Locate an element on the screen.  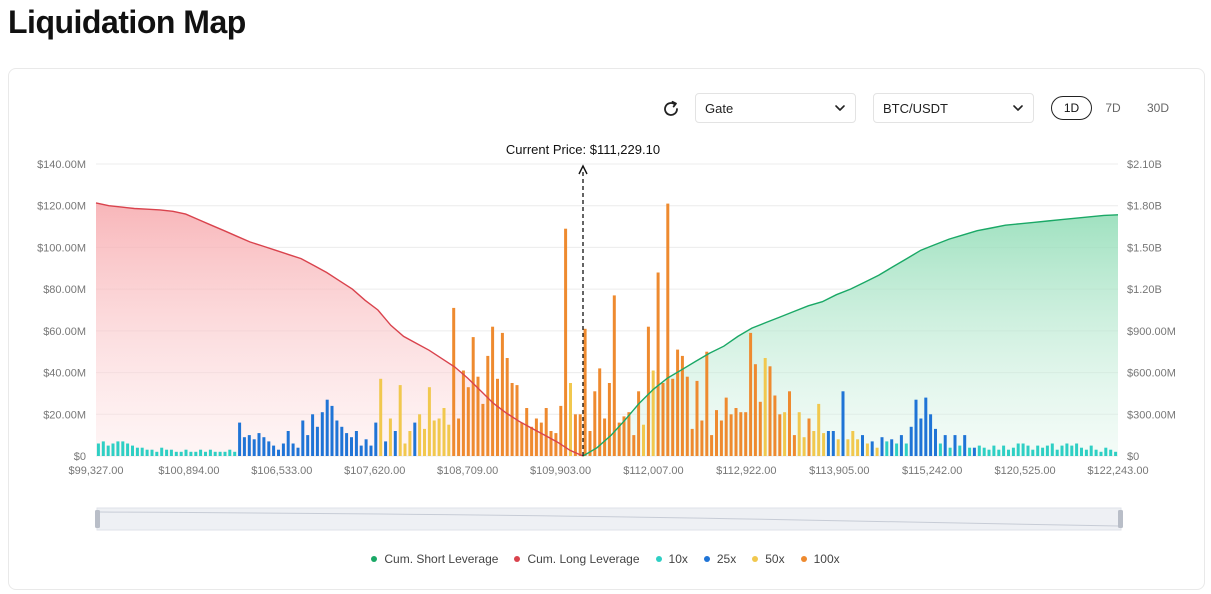
x-tick-label: $108,709.00 is located at coordinates (467, 471).